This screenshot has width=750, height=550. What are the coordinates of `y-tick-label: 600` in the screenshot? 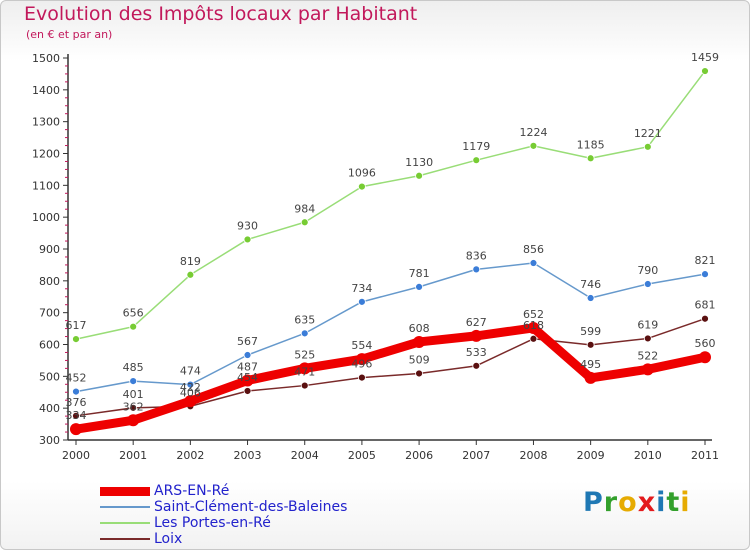 It's located at (49, 345).